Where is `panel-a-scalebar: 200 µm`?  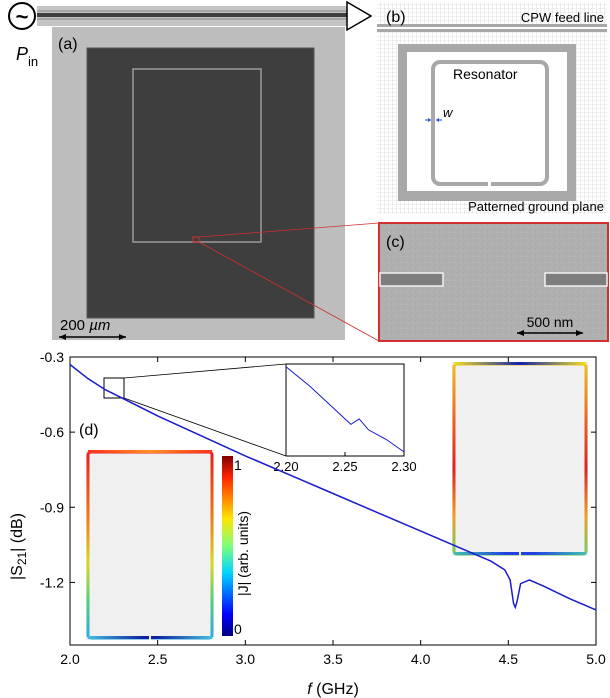
panel-a-scalebar: 200 µm is located at coordinates (92, 328).